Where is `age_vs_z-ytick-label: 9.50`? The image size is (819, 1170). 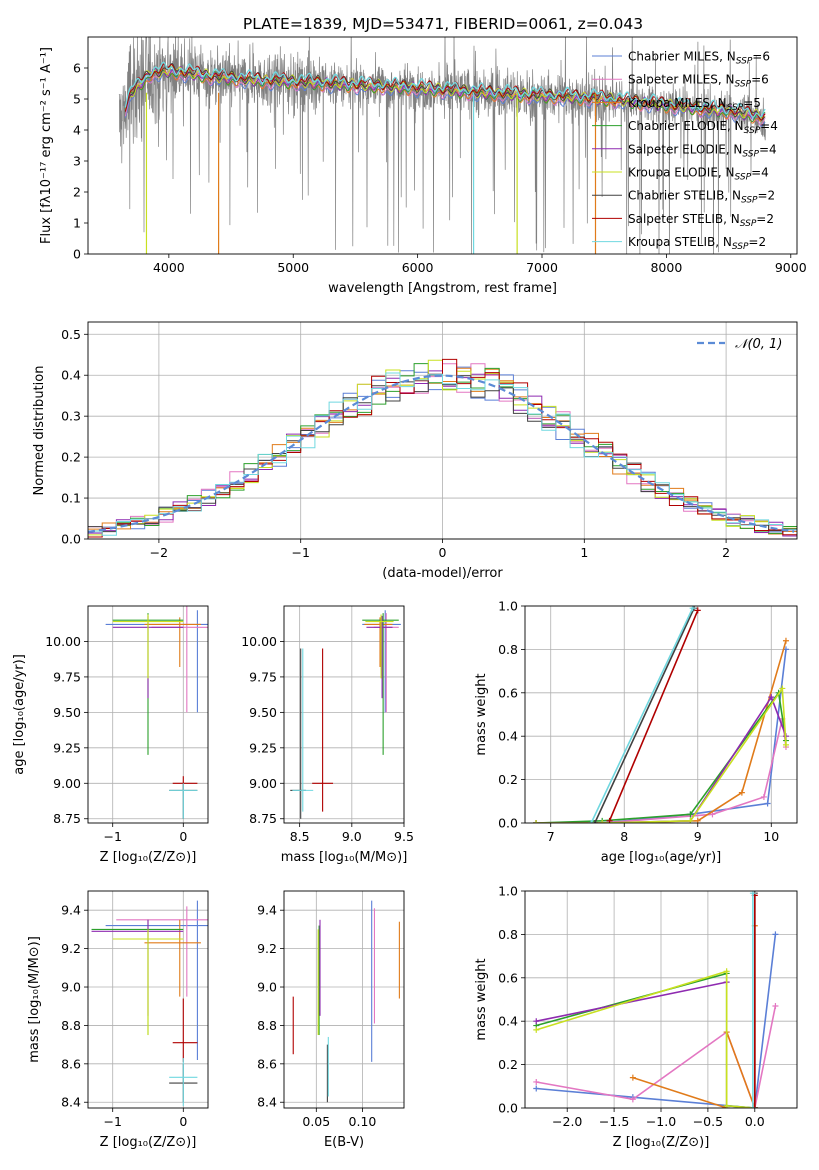 age_vs_z-ytick-label: 9.50 is located at coordinates (67, 712).